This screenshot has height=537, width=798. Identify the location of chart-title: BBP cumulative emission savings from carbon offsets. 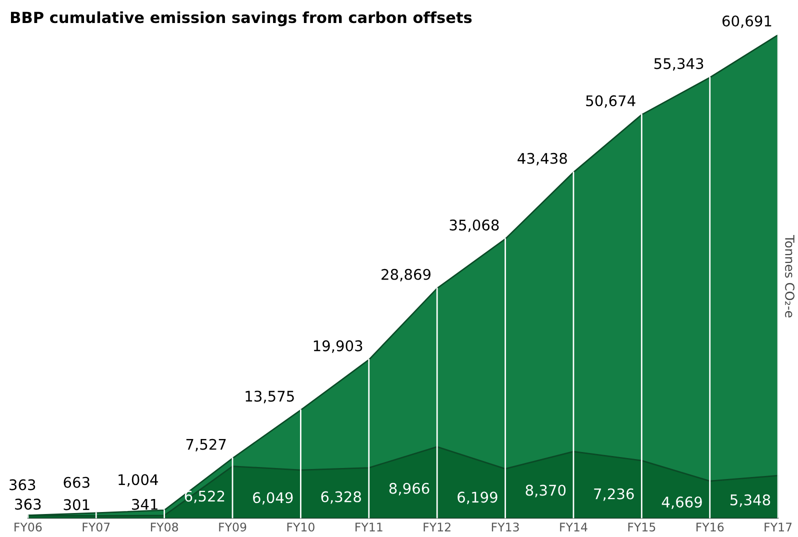
(241, 18).